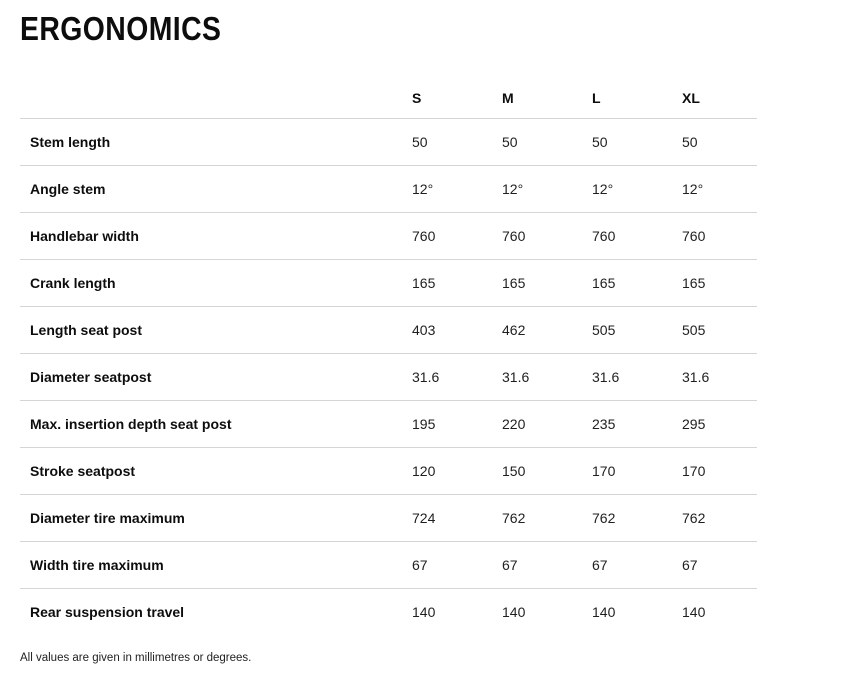 This screenshot has width=853, height=673. I want to click on column-header-l: L, so click(596, 97).